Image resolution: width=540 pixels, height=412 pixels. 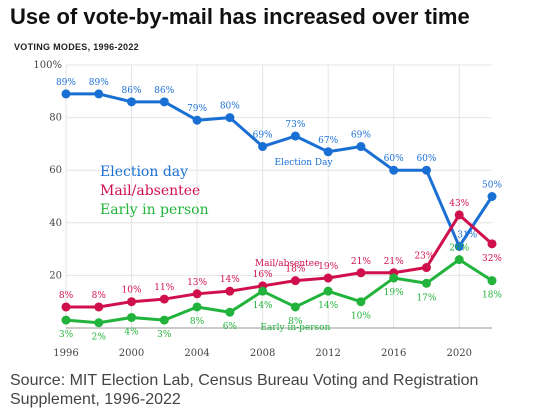 What do you see at coordinates (328, 141) in the screenshot?
I see `data-label: 67%` at bounding box center [328, 141].